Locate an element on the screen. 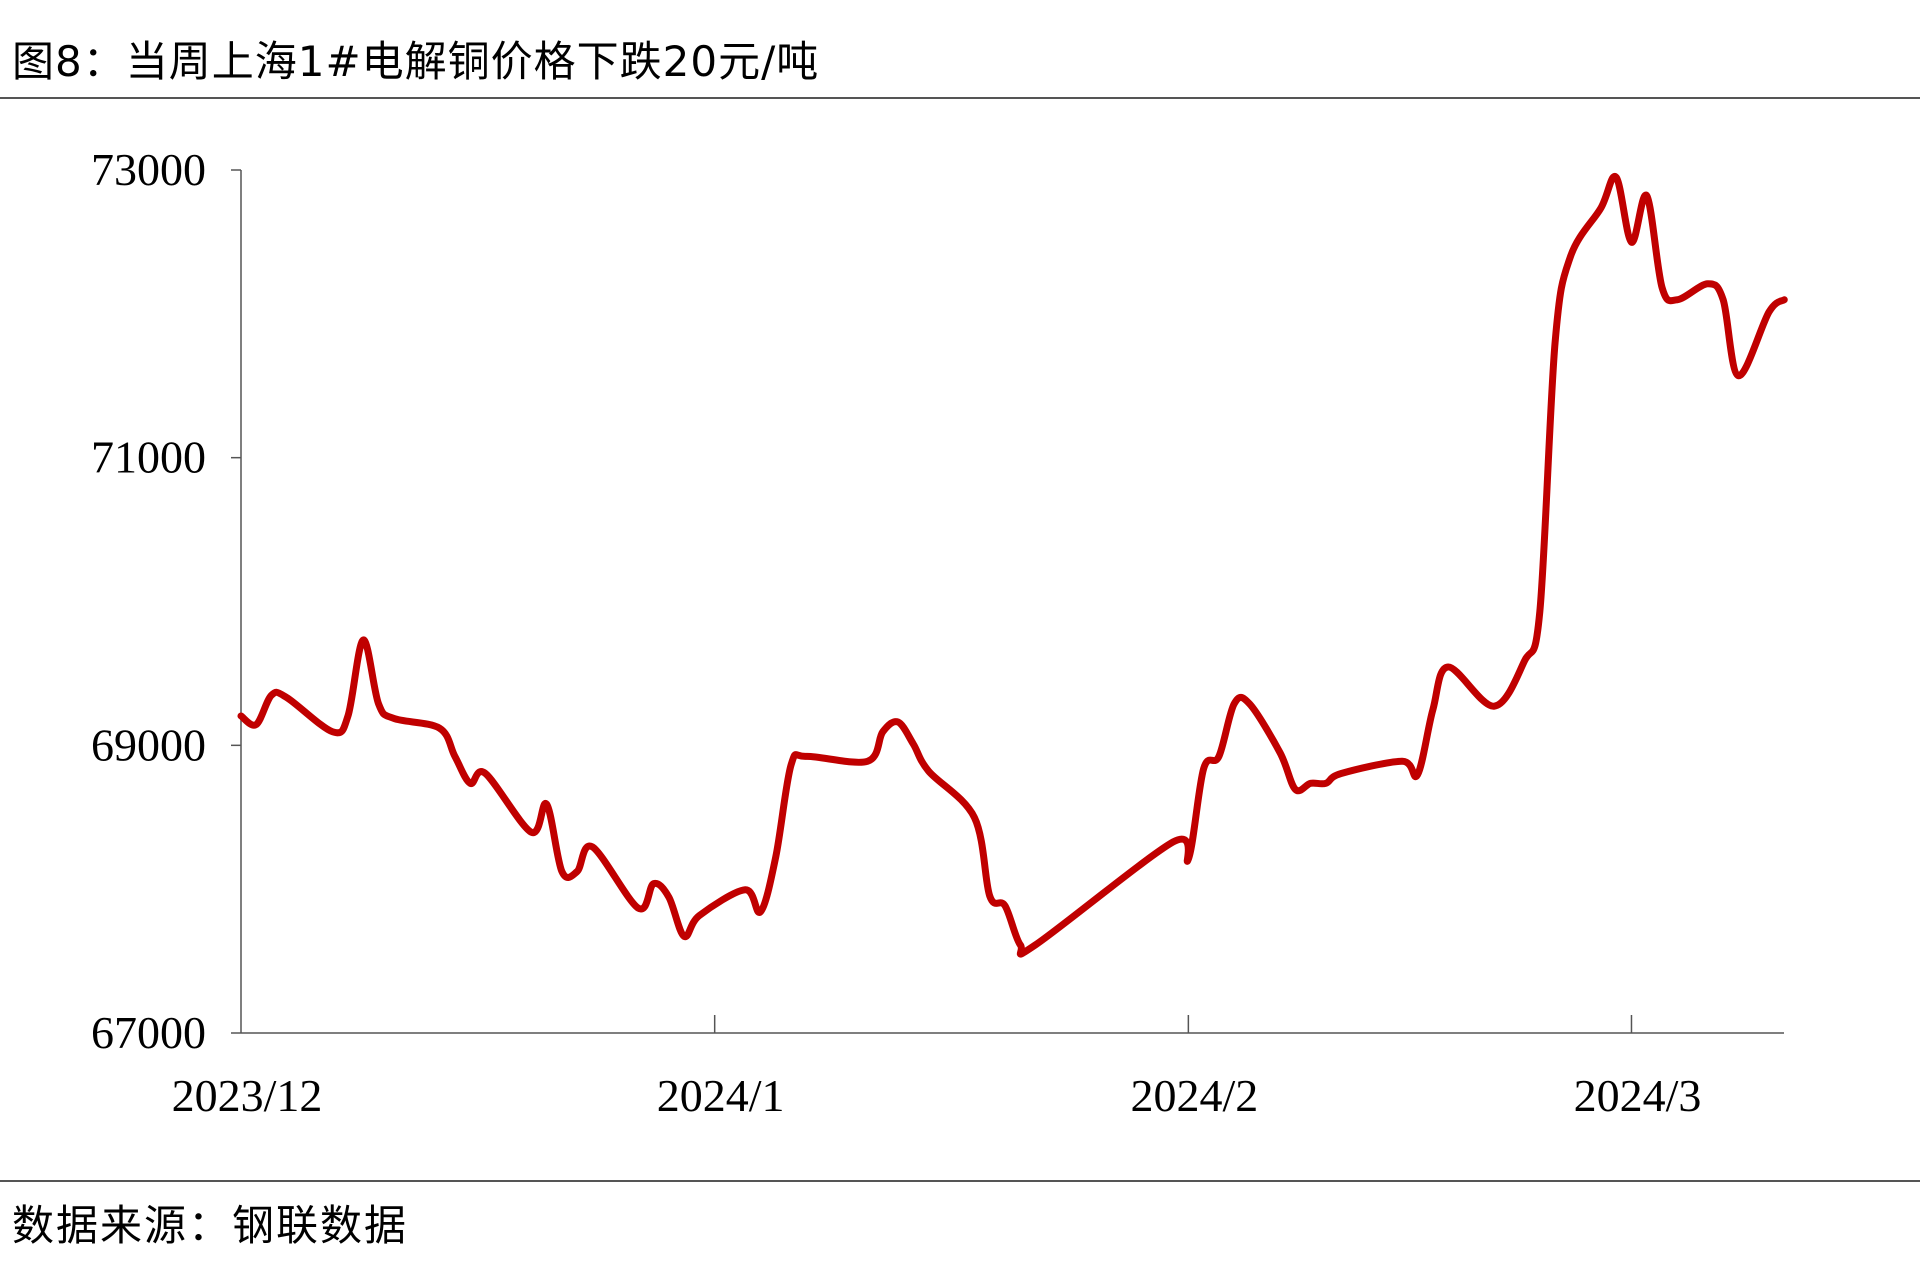 The image size is (1920, 1279). y-tick-label: 73000 is located at coordinates (148, 169).